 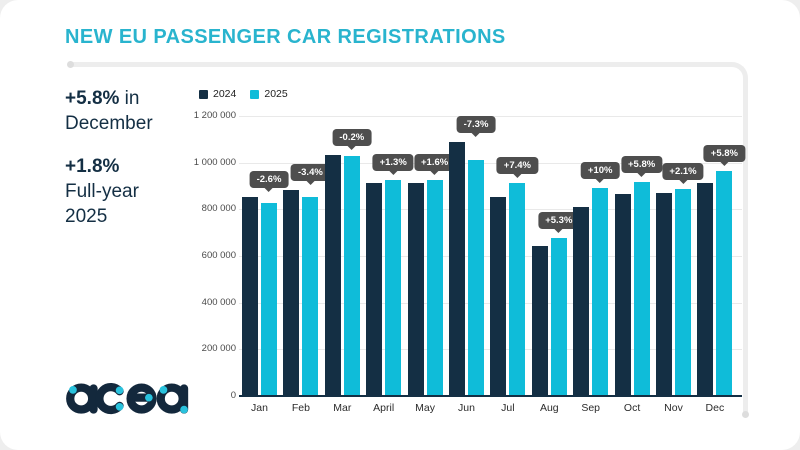 I want to click on bar-2025-aug, so click(x=558, y=316).